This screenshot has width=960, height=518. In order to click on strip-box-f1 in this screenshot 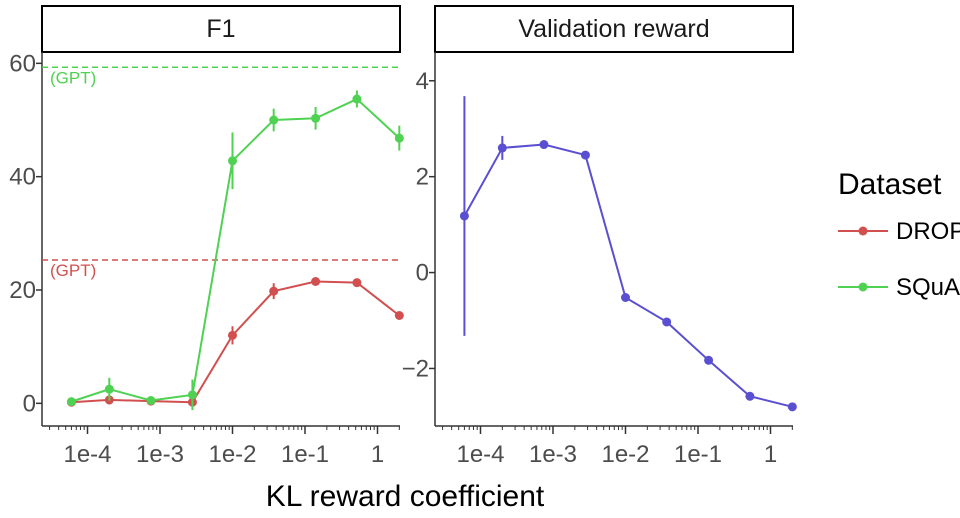, I will do `click(221, 29)`.